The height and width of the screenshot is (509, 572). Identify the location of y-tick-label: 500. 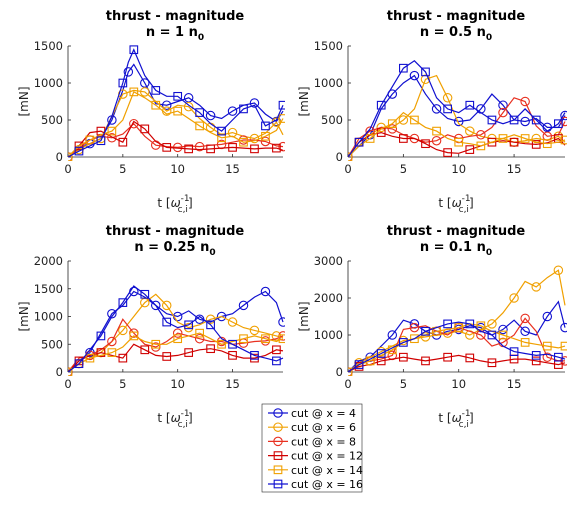
(52, 344).